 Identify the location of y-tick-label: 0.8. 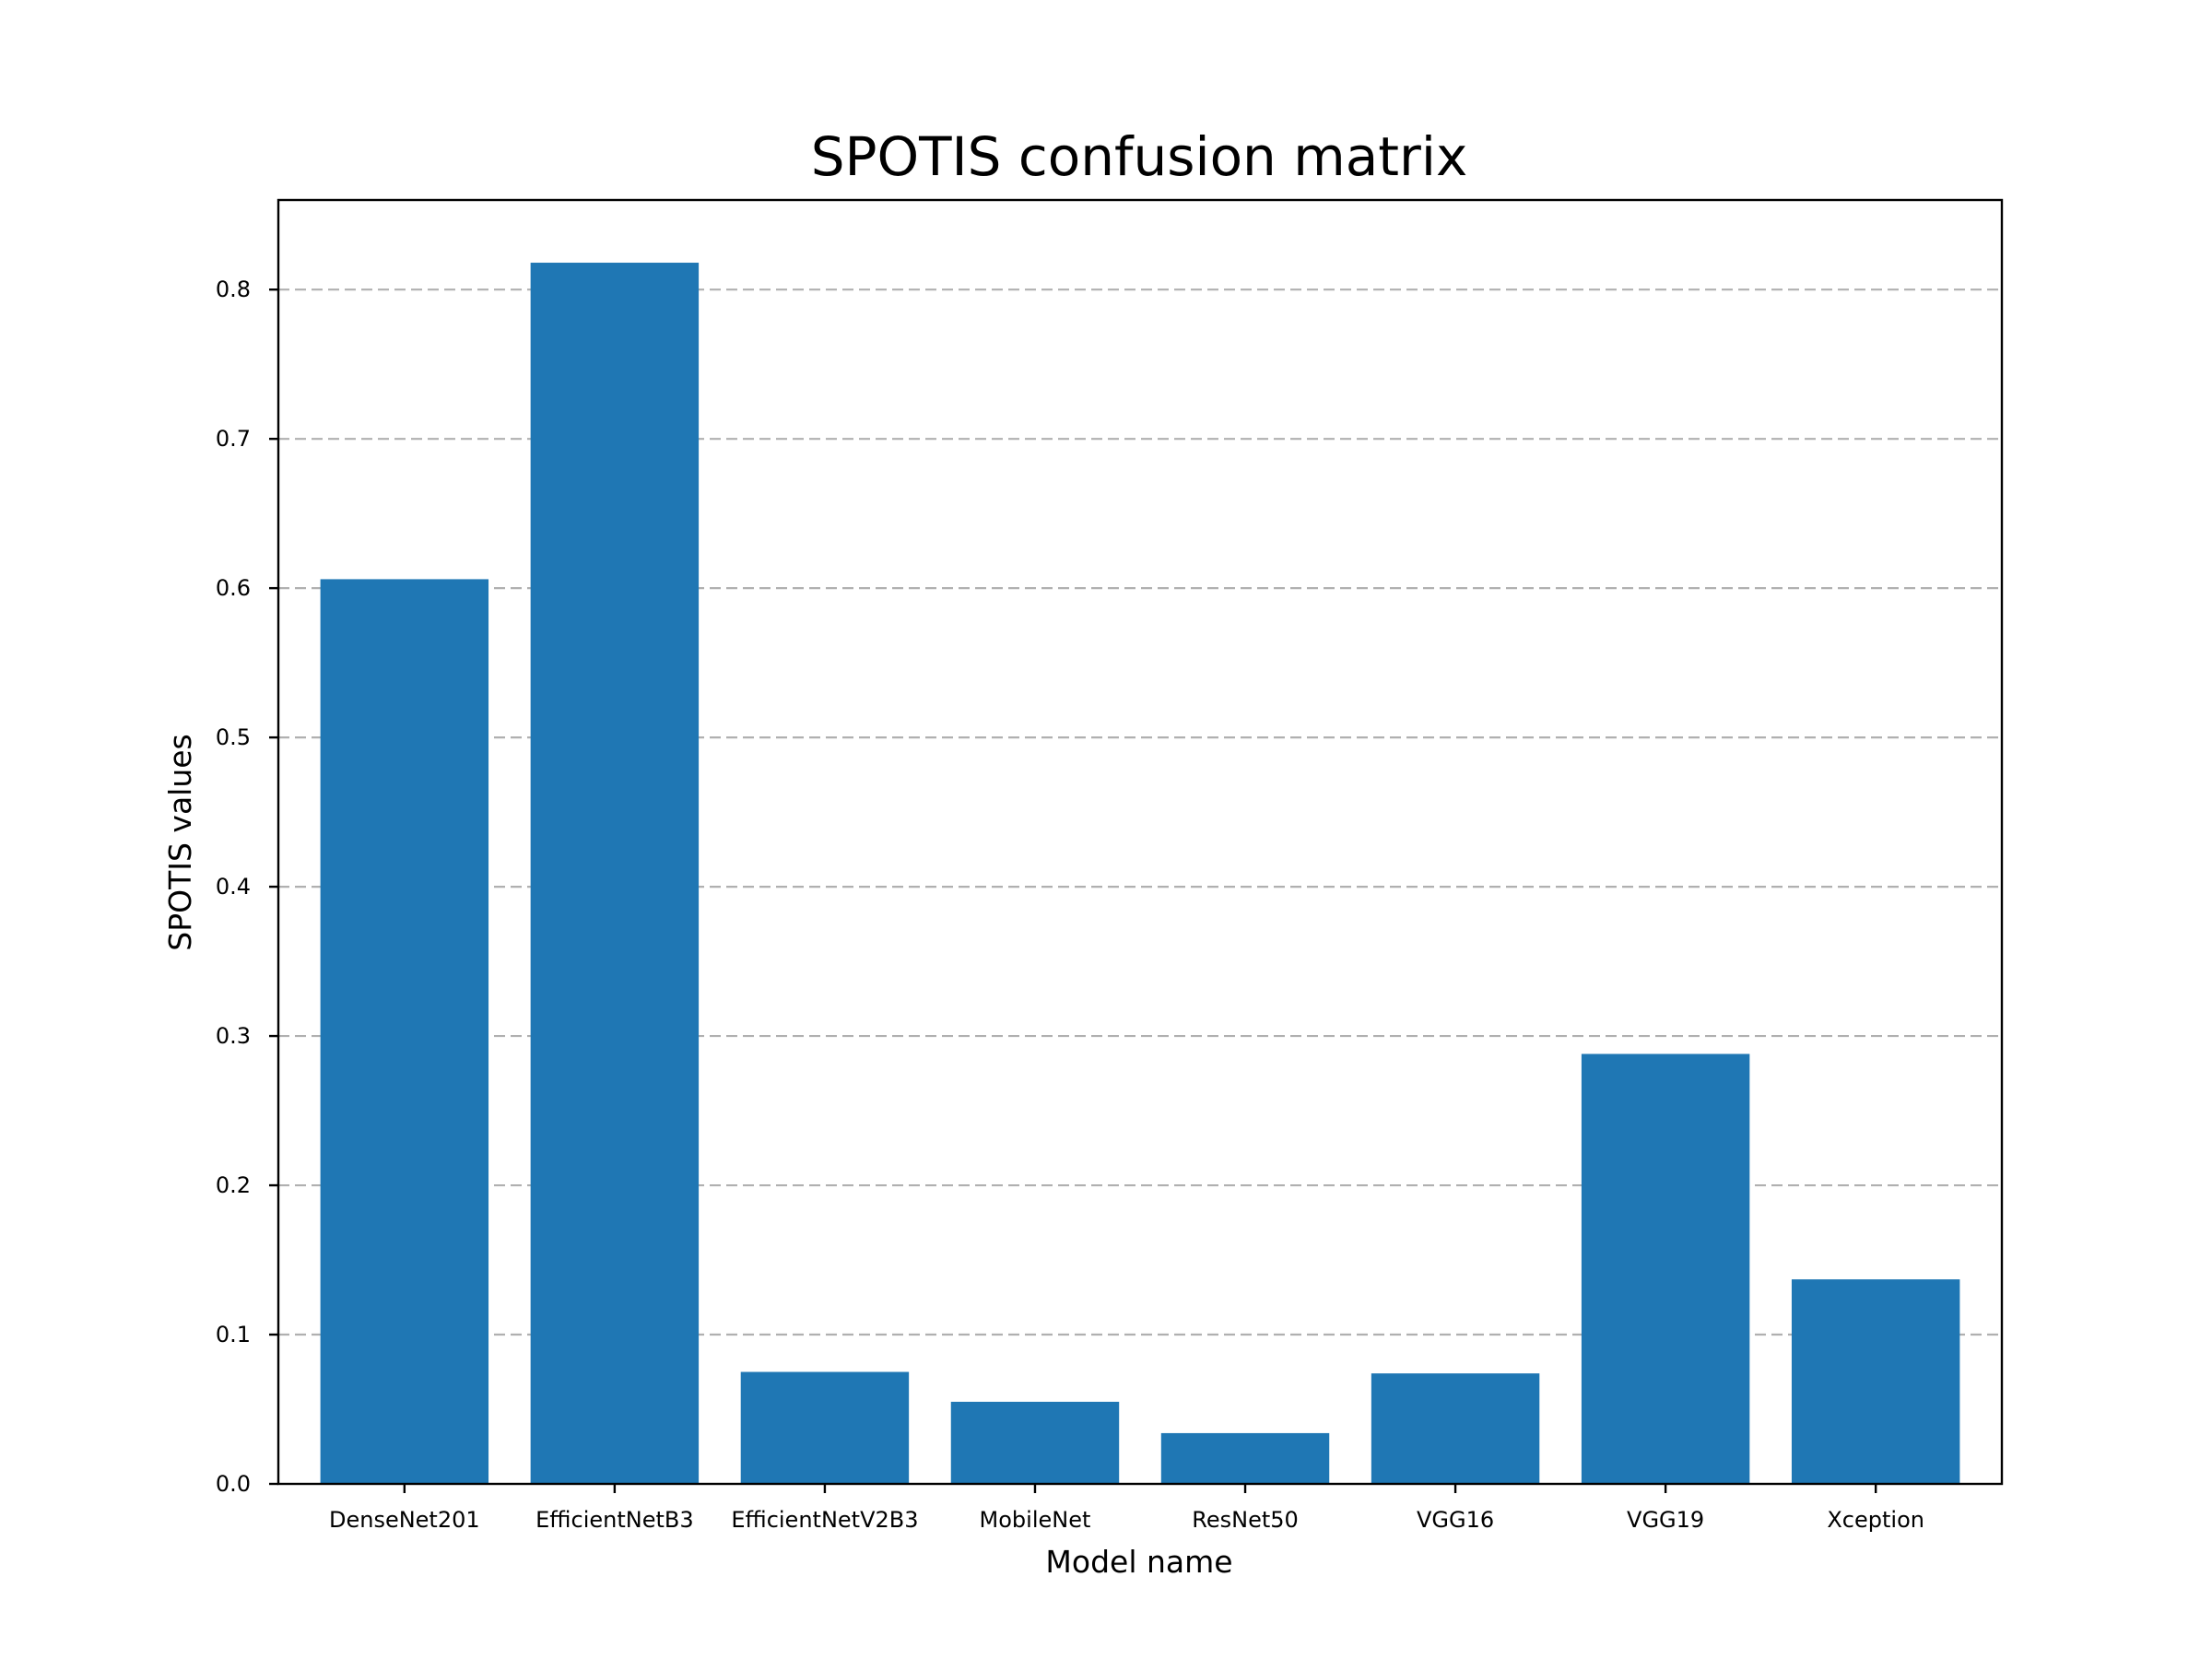
(233, 289).